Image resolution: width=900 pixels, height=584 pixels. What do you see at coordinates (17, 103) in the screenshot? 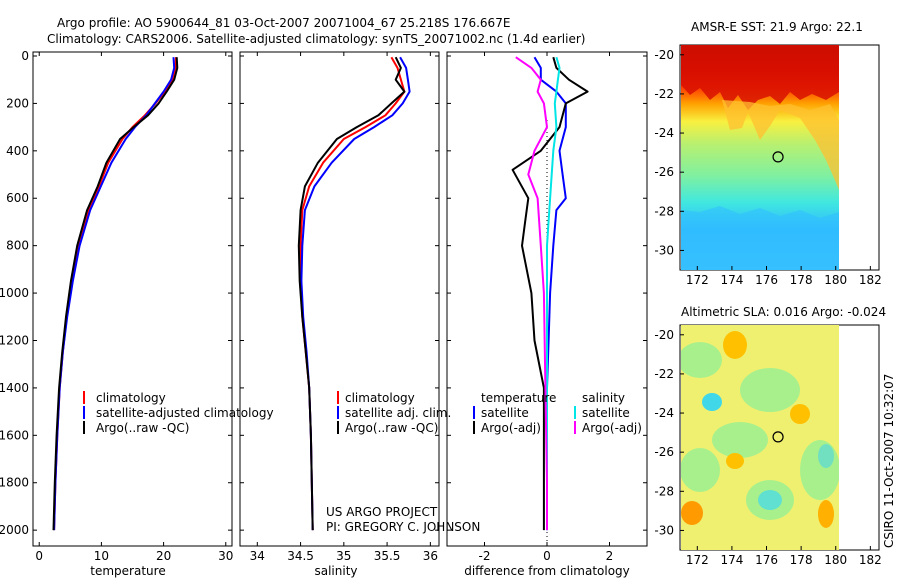
I see `depth-tick-label: 200` at bounding box center [17, 103].